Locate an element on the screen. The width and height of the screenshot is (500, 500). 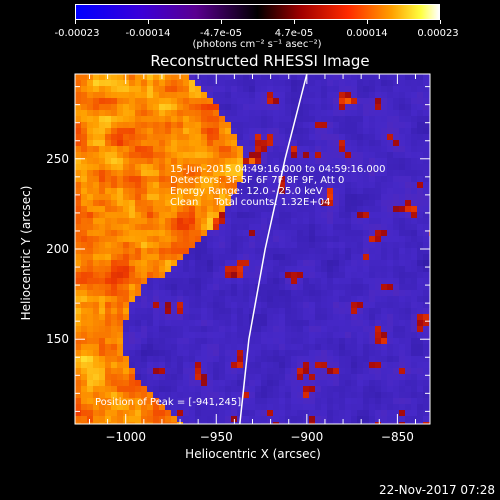
peak-position-label: Position of Peak = [-941,245] is located at coordinates (168, 402).